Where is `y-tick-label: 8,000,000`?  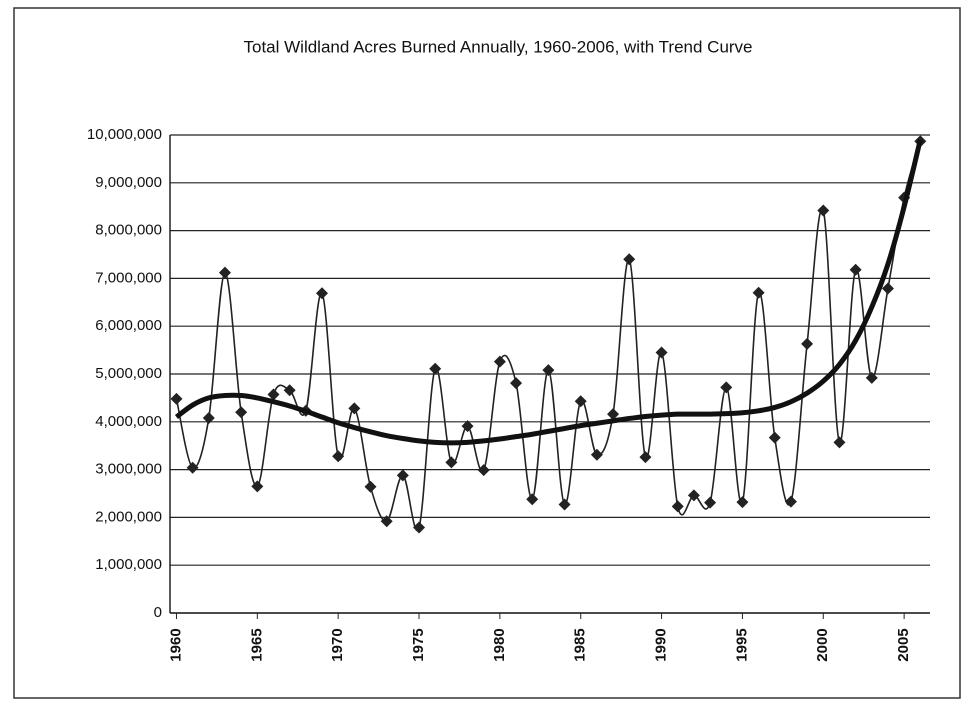 y-tick-label: 8,000,000 is located at coordinates (128, 230).